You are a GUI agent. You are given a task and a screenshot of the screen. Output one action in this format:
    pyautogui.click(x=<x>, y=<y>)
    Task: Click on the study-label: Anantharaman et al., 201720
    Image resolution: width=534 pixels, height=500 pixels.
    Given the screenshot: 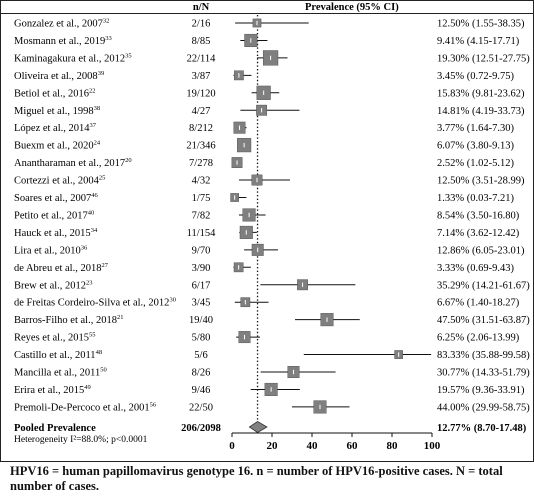 What is the action you would take?
    pyautogui.click(x=73, y=163)
    